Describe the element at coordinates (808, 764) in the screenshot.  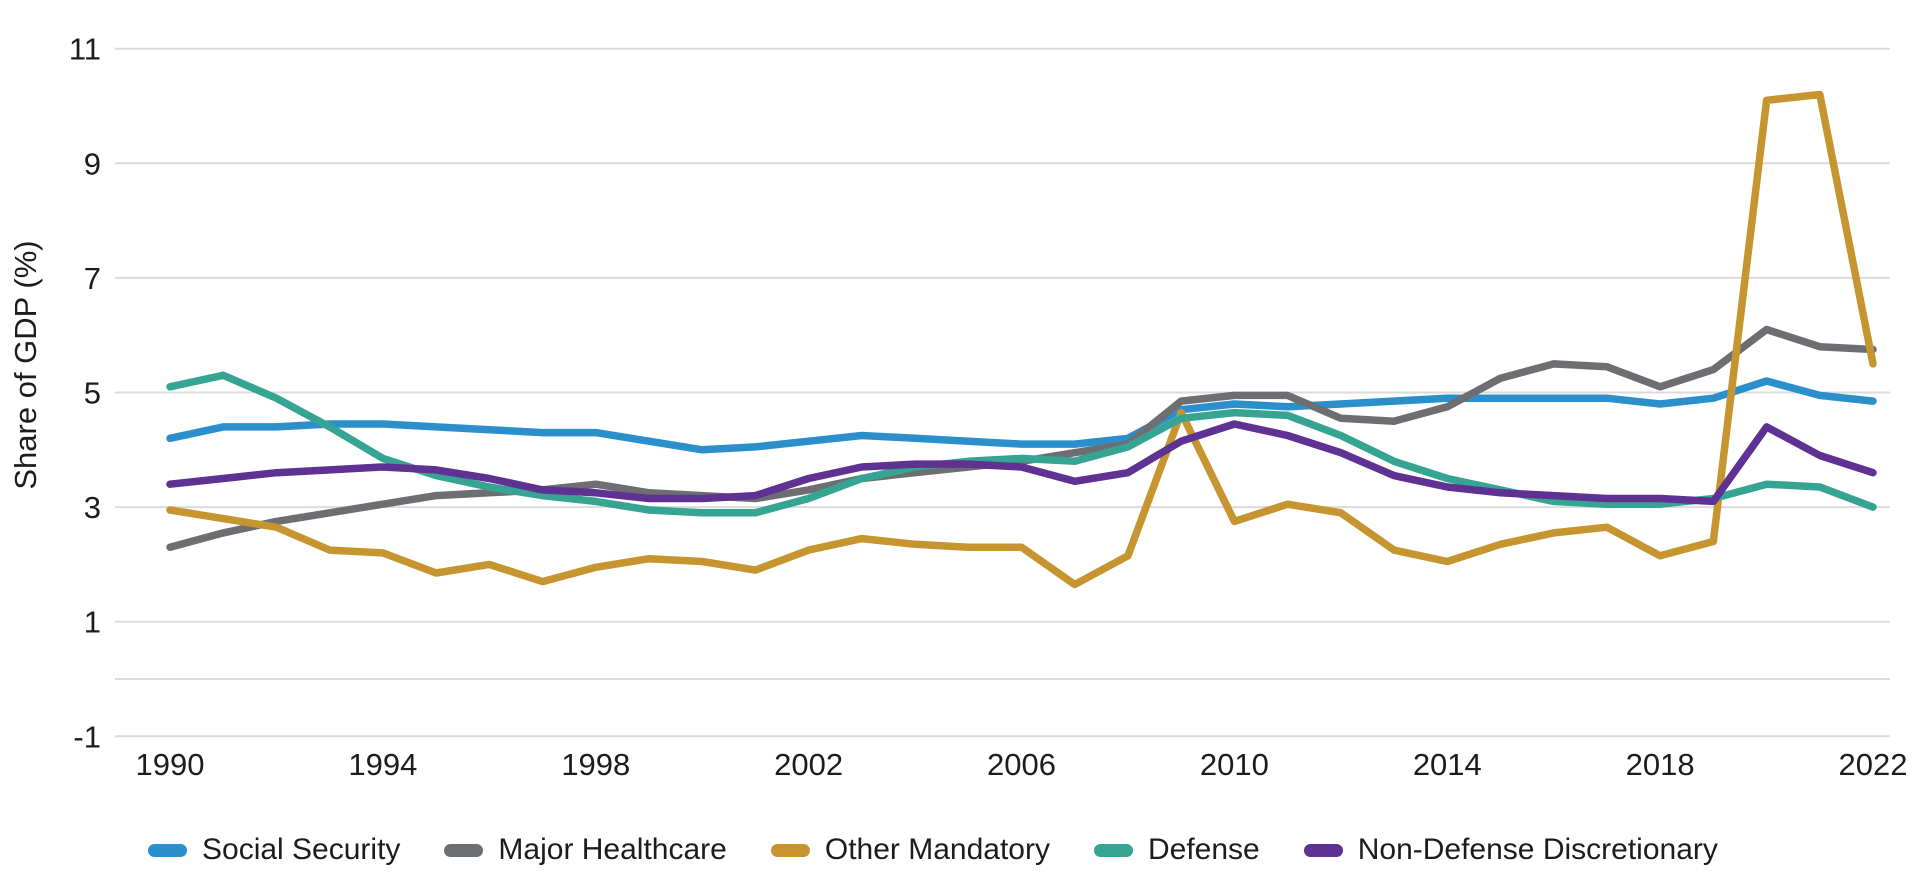
I see `x-tick-label: 2002` at that location.